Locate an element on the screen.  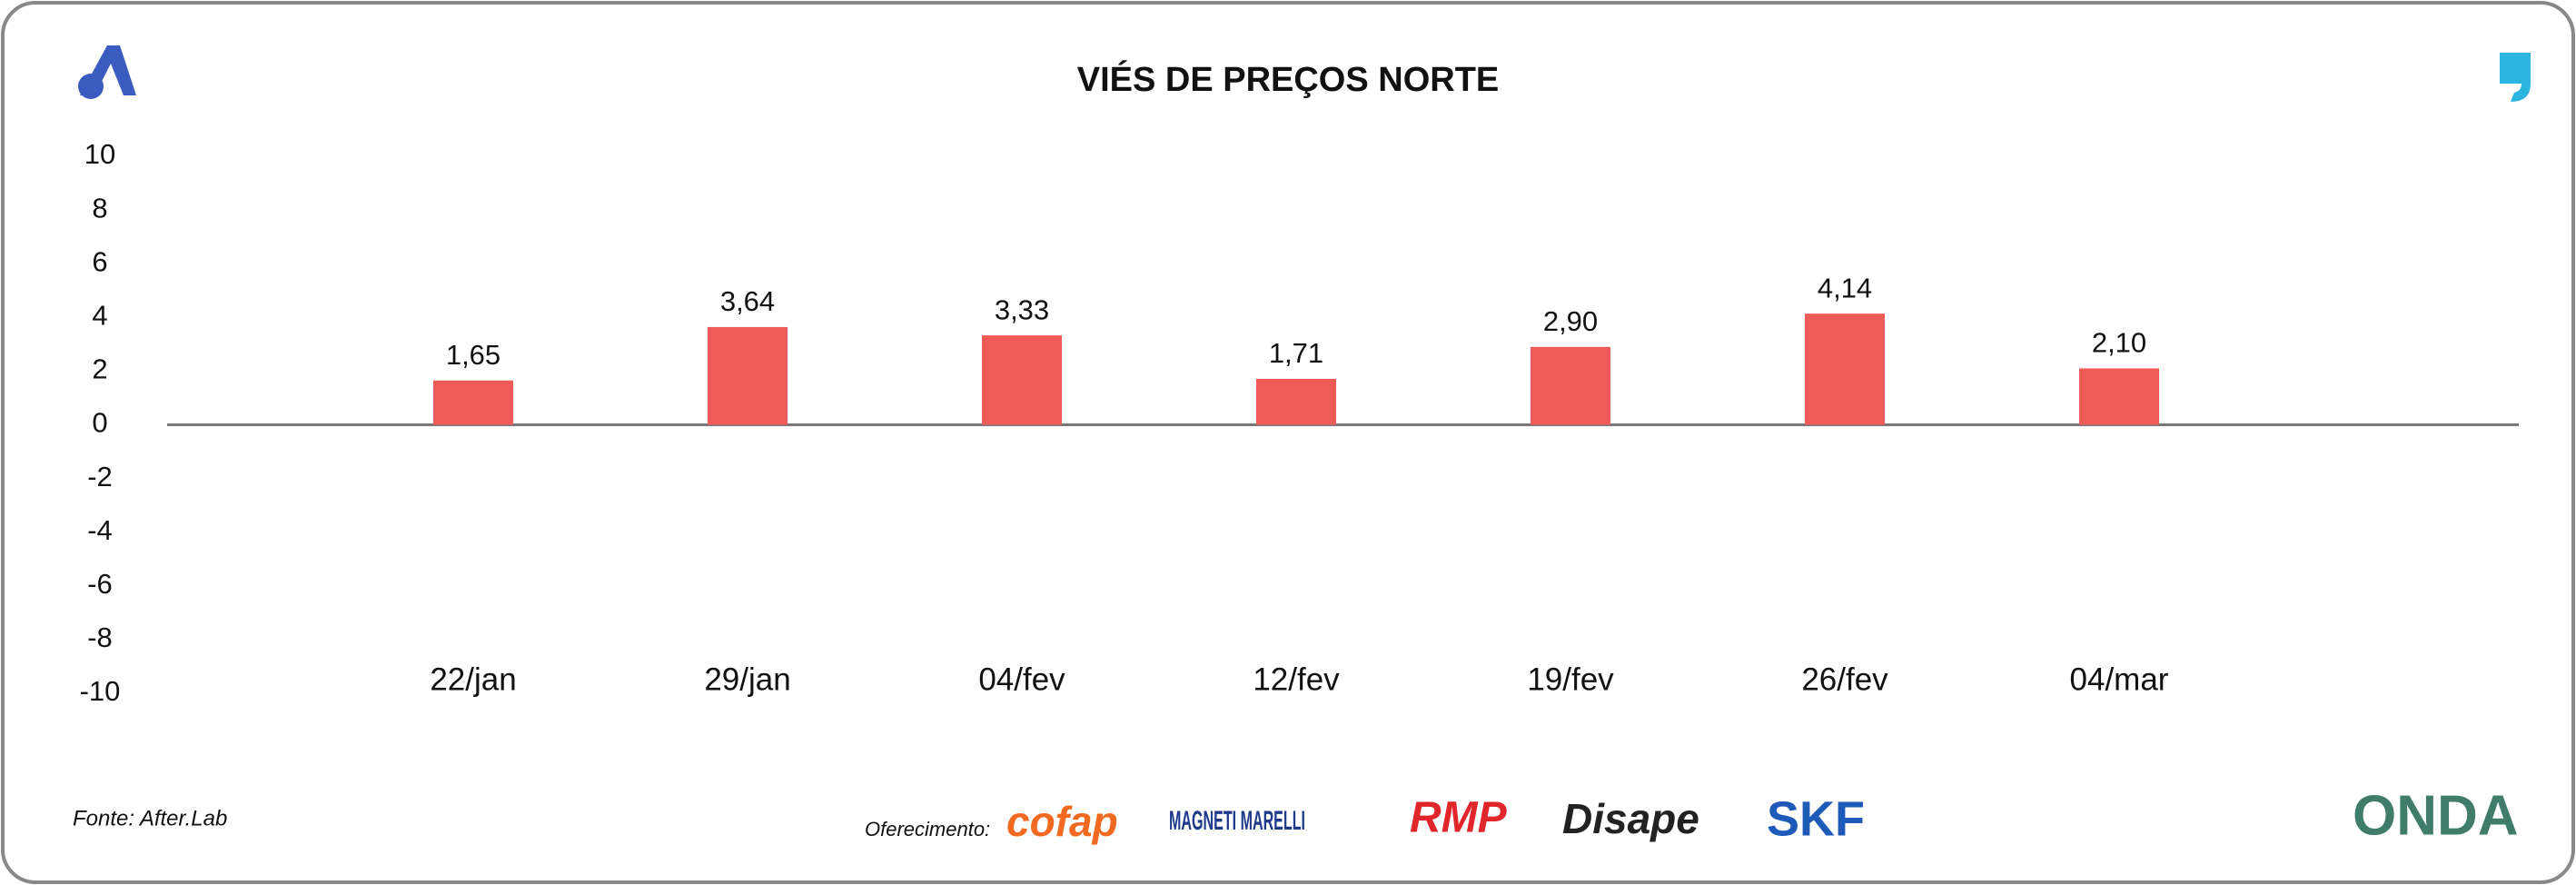
chart-title: VIÉS DE PREÇOS NORTE is located at coordinates (1288, 79).